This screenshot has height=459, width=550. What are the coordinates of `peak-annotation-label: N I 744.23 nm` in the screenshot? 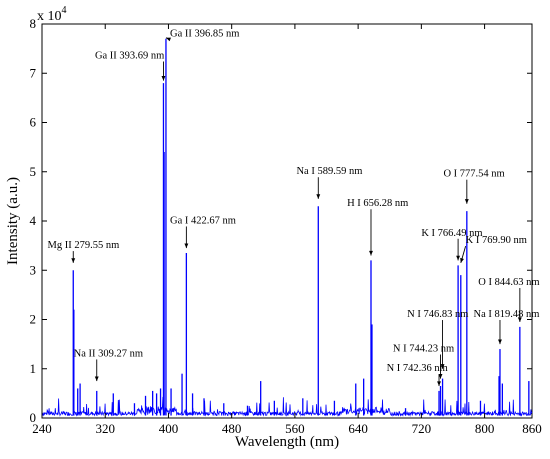 It's located at (423, 349).